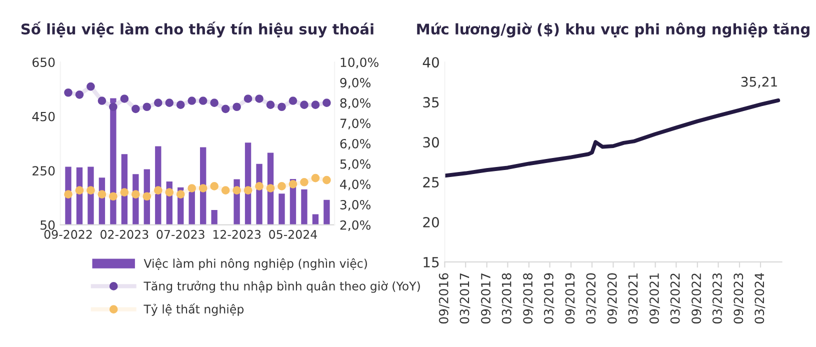 This screenshot has width=816, height=347. What do you see at coordinates (633, 299) in the screenshot?
I see `x-tick-label: 03/2021` at bounding box center [633, 299].